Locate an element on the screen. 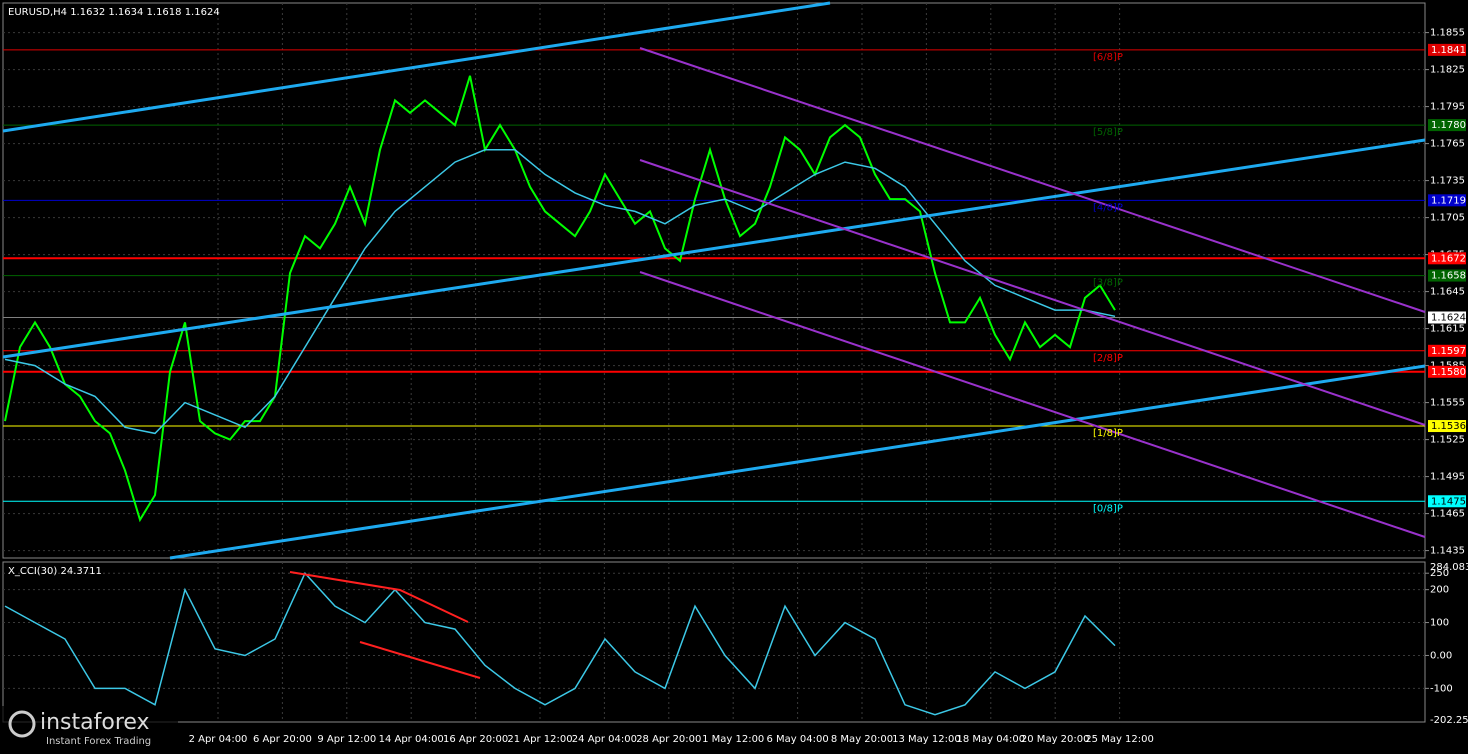  level-price: 1.1597 is located at coordinates (1448, 351).